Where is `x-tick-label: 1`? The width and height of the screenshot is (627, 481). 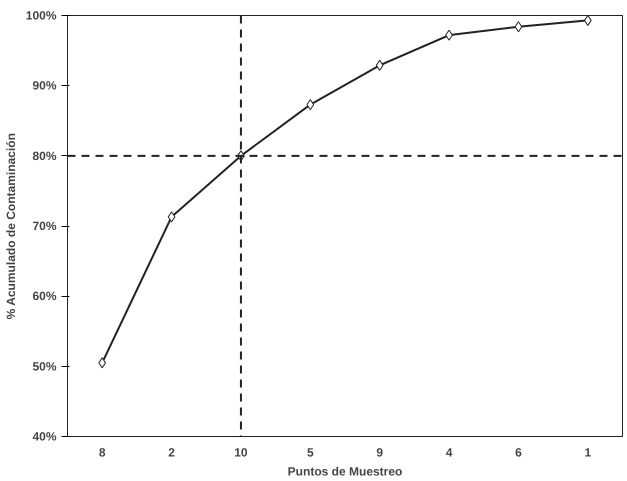 x-tick-label: 1 is located at coordinates (588, 453).